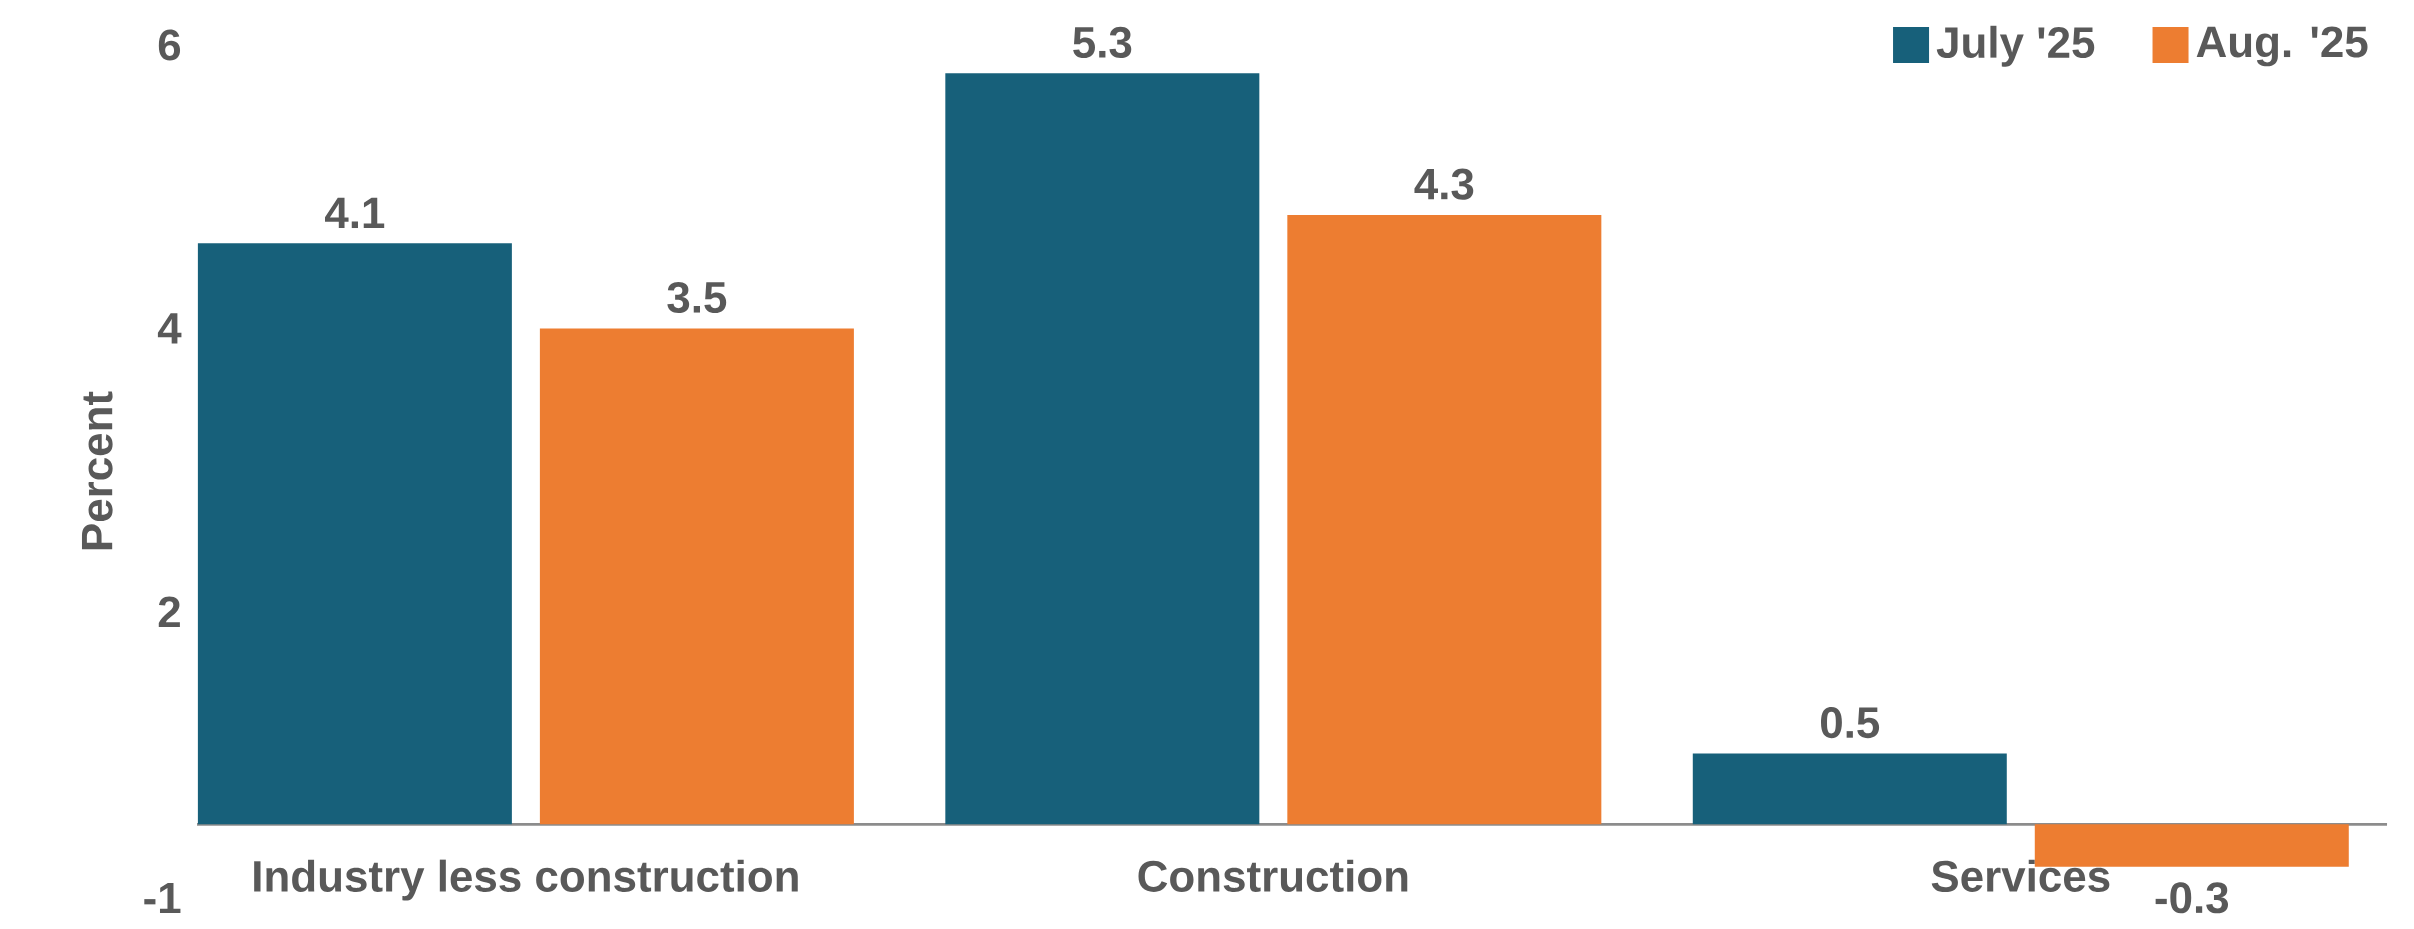 This screenshot has height=929, width=2414. I want to click on x-tick-label: Services, so click(2020, 875).